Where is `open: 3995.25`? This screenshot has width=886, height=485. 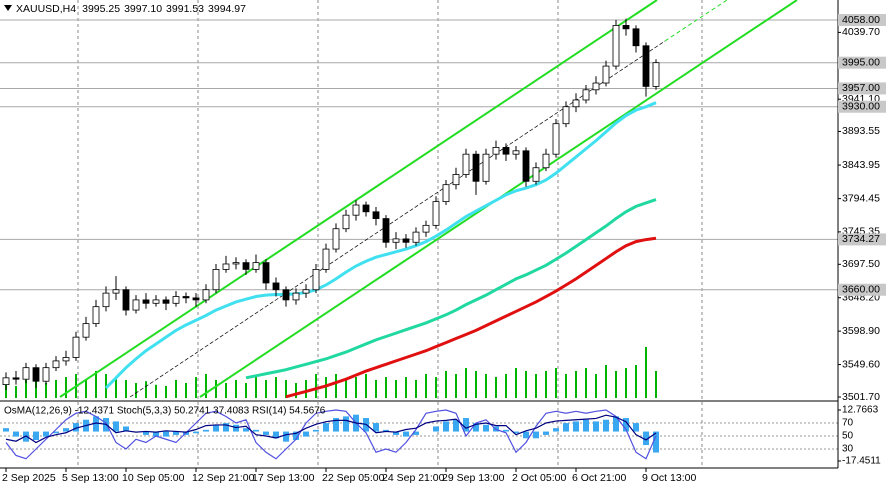 open: 3995.25 is located at coordinates (101, 9).